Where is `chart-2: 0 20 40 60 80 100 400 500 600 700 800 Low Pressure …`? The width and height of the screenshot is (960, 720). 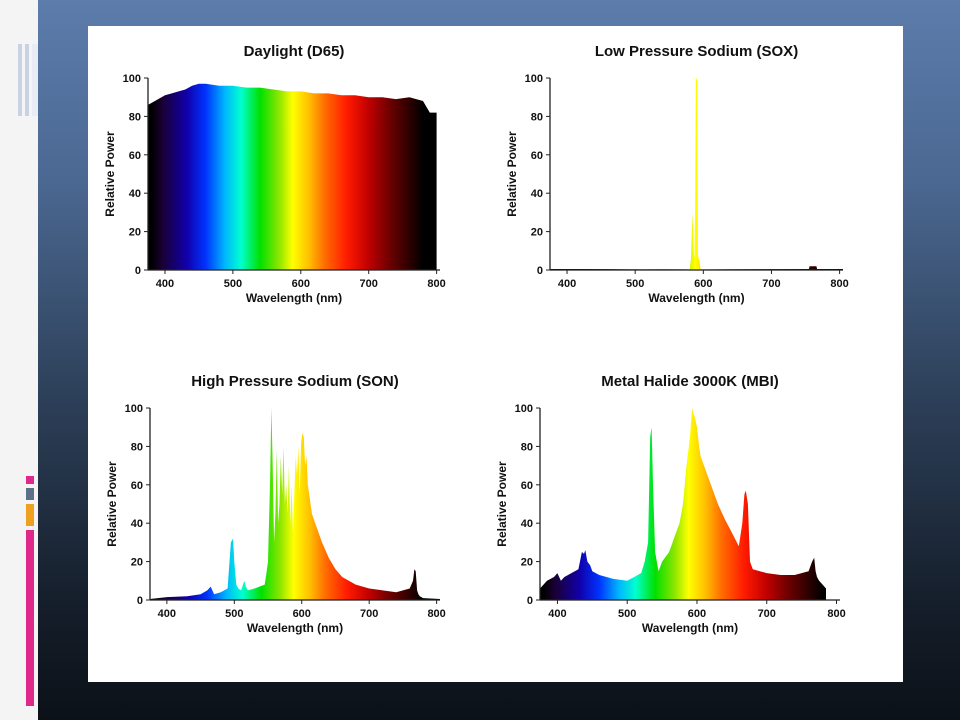
chart-2: 0 20 40 60 80 100 400 500 600 700 800 Low Pressure … is located at coordinates (677, 174).